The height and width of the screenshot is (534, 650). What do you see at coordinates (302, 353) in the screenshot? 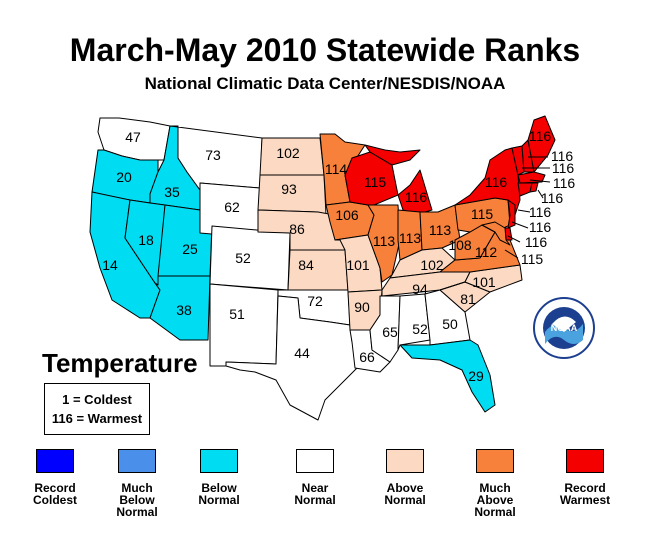
I see `rank-label: 44` at bounding box center [302, 353].